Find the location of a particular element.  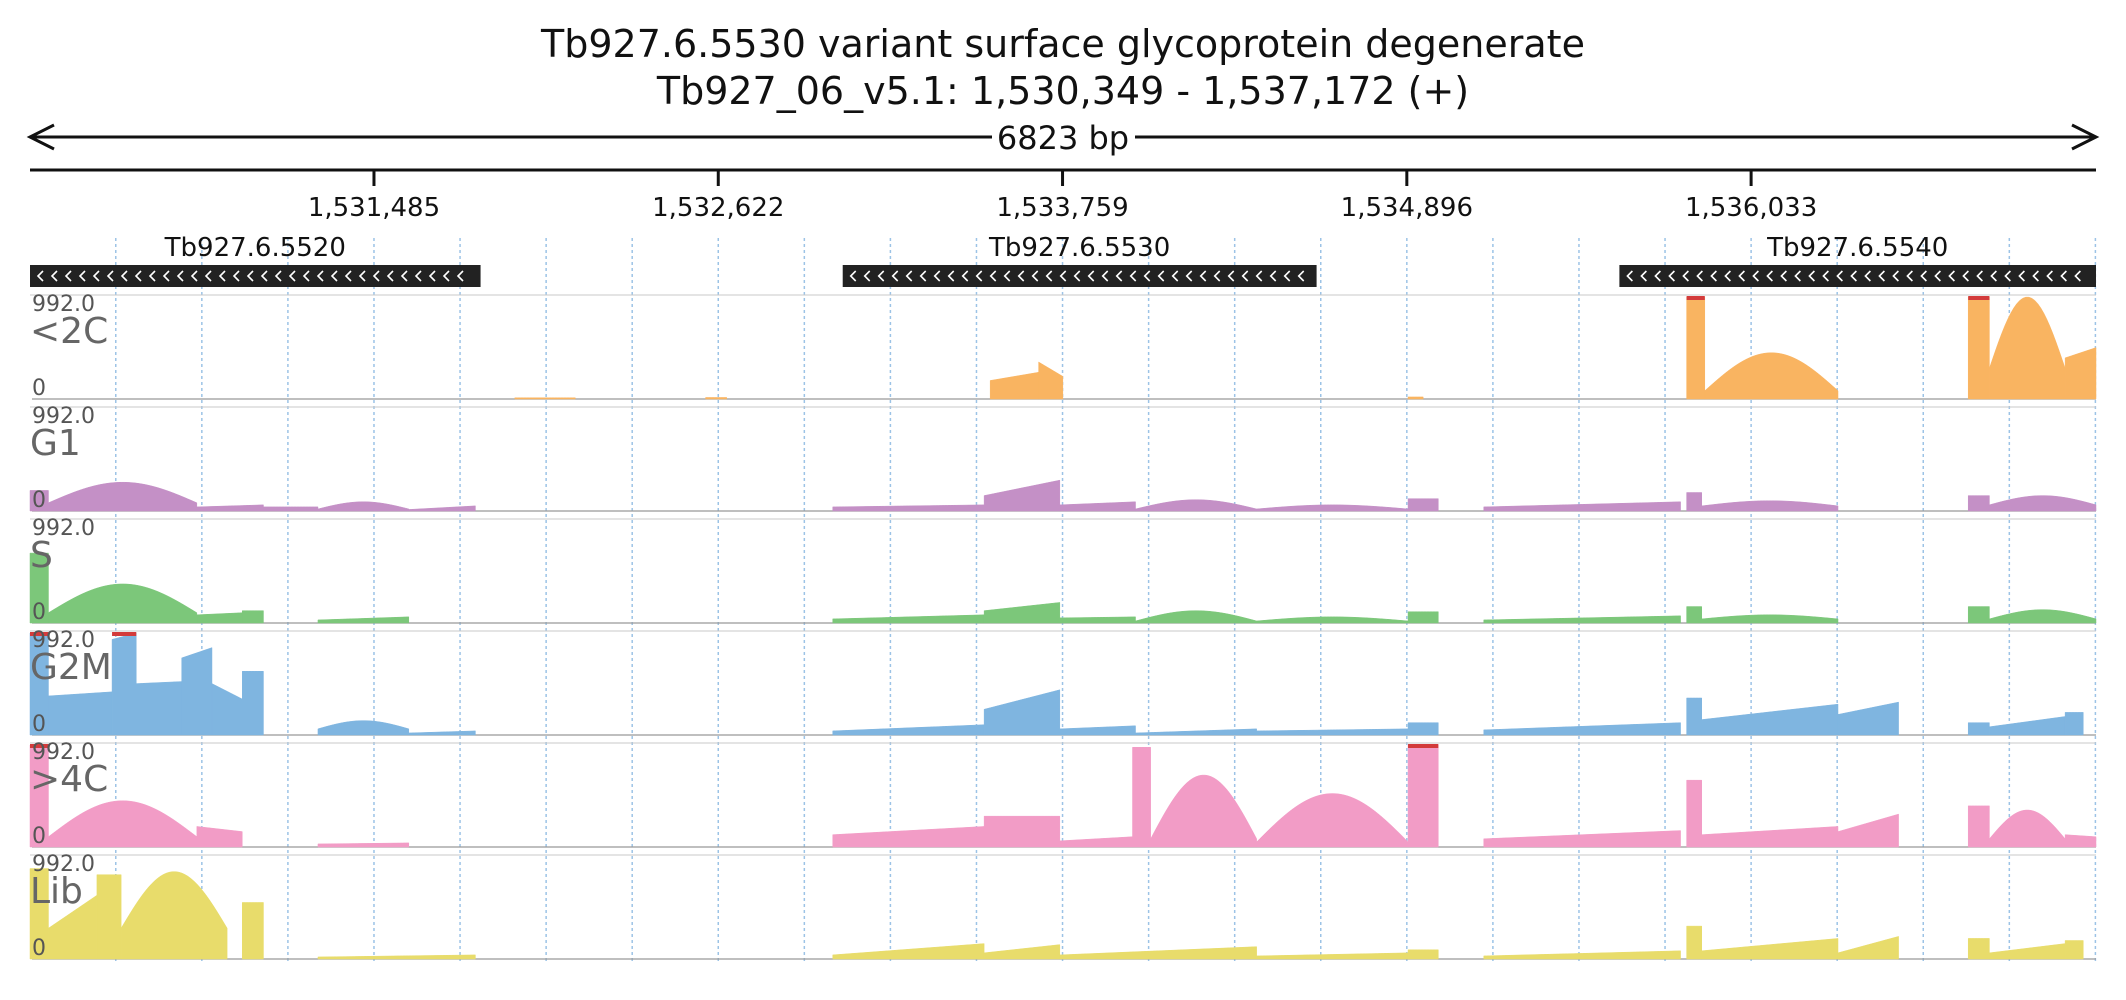

scale-bar: 6823 bp is located at coordinates (1063, 138).